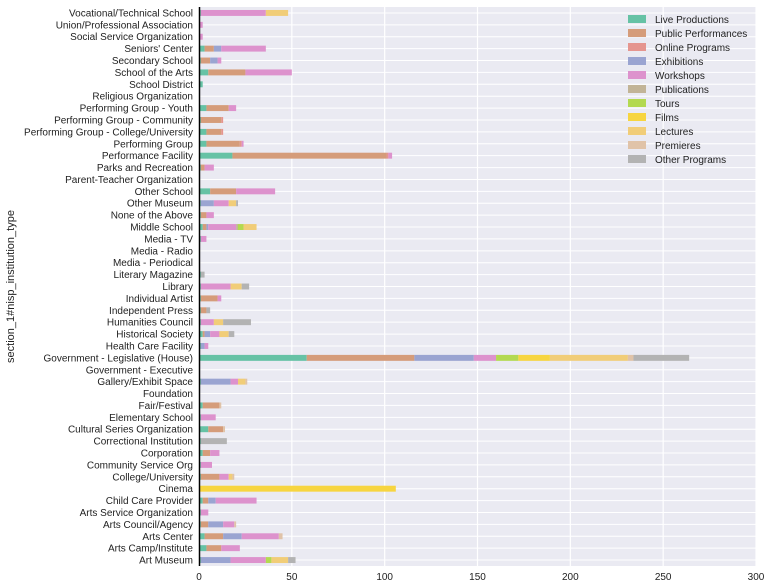  What do you see at coordinates (129, 180) in the screenshot?
I see `y-tick-label: Parent-Teacher Organization` at bounding box center [129, 180].